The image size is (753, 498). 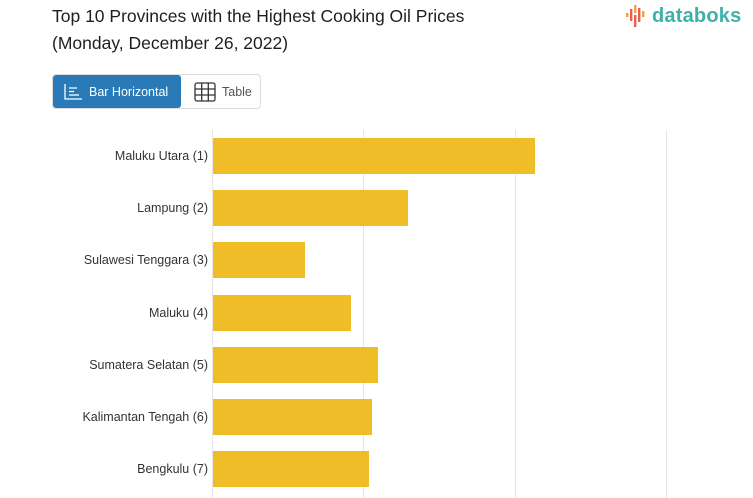 I want to click on bar-row: Maluku (4), so click(x=376, y=312).